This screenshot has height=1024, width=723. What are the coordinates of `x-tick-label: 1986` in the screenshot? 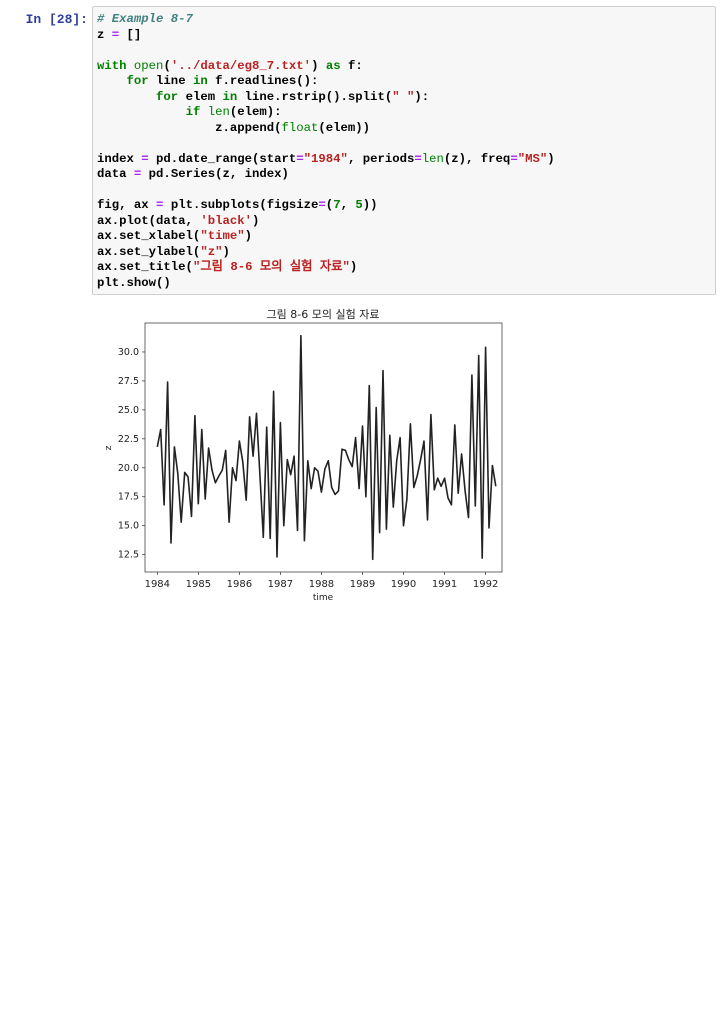 It's located at (239, 584).